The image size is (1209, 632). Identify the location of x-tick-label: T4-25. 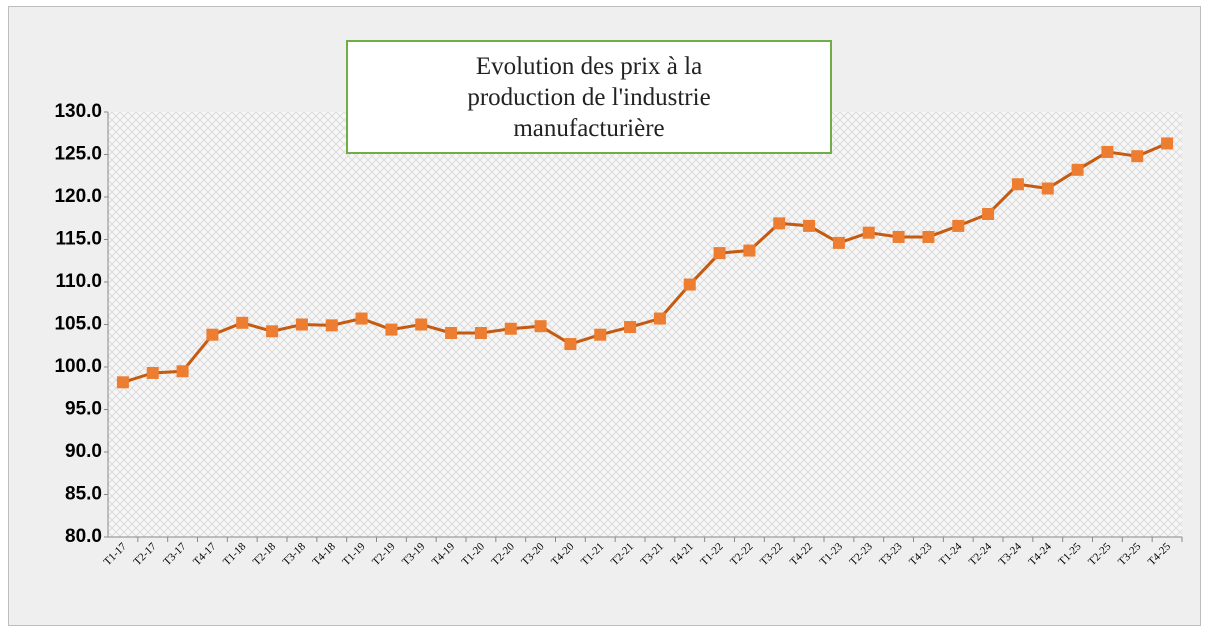
(1160, 554).